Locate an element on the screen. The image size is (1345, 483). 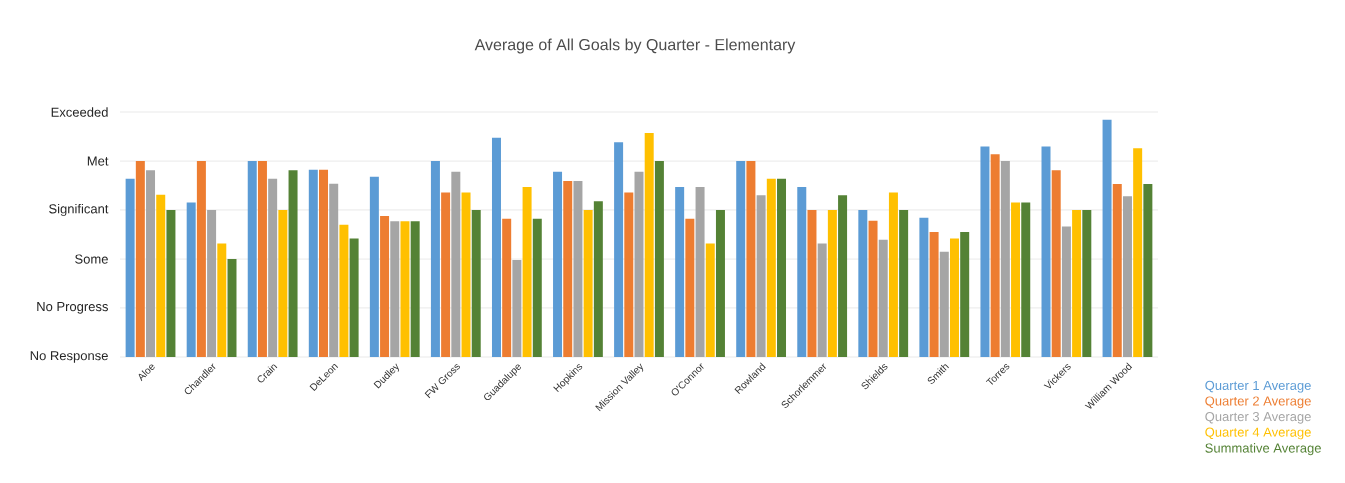
ref-line-label: Met is located at coordinates (98, 161).